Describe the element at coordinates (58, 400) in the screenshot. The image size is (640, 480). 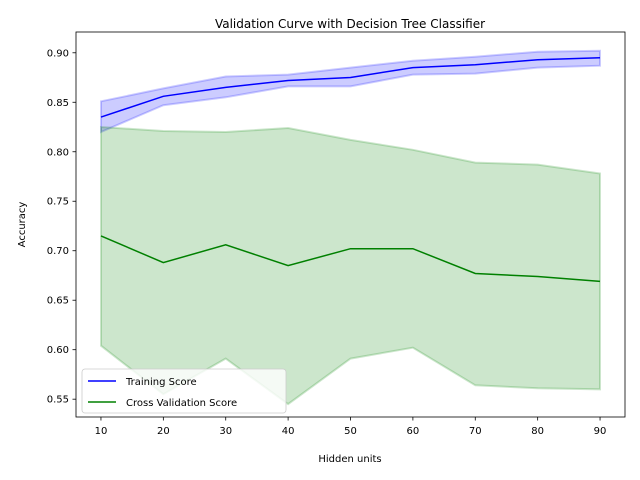
I see `y-tick-label: 0.55` at that location.